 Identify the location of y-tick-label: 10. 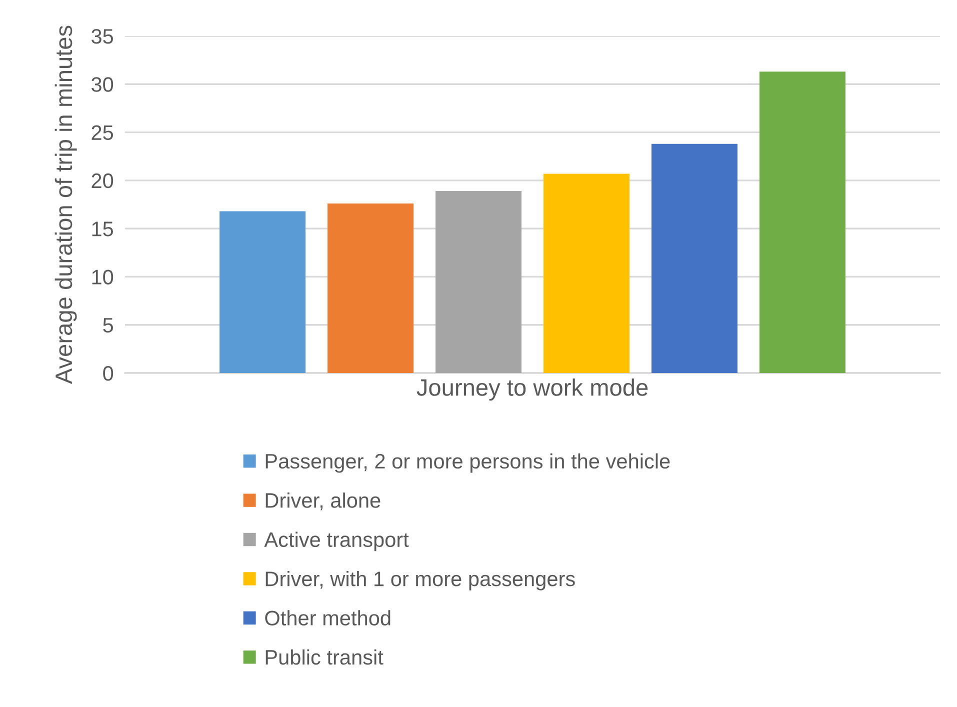
(103, 277).